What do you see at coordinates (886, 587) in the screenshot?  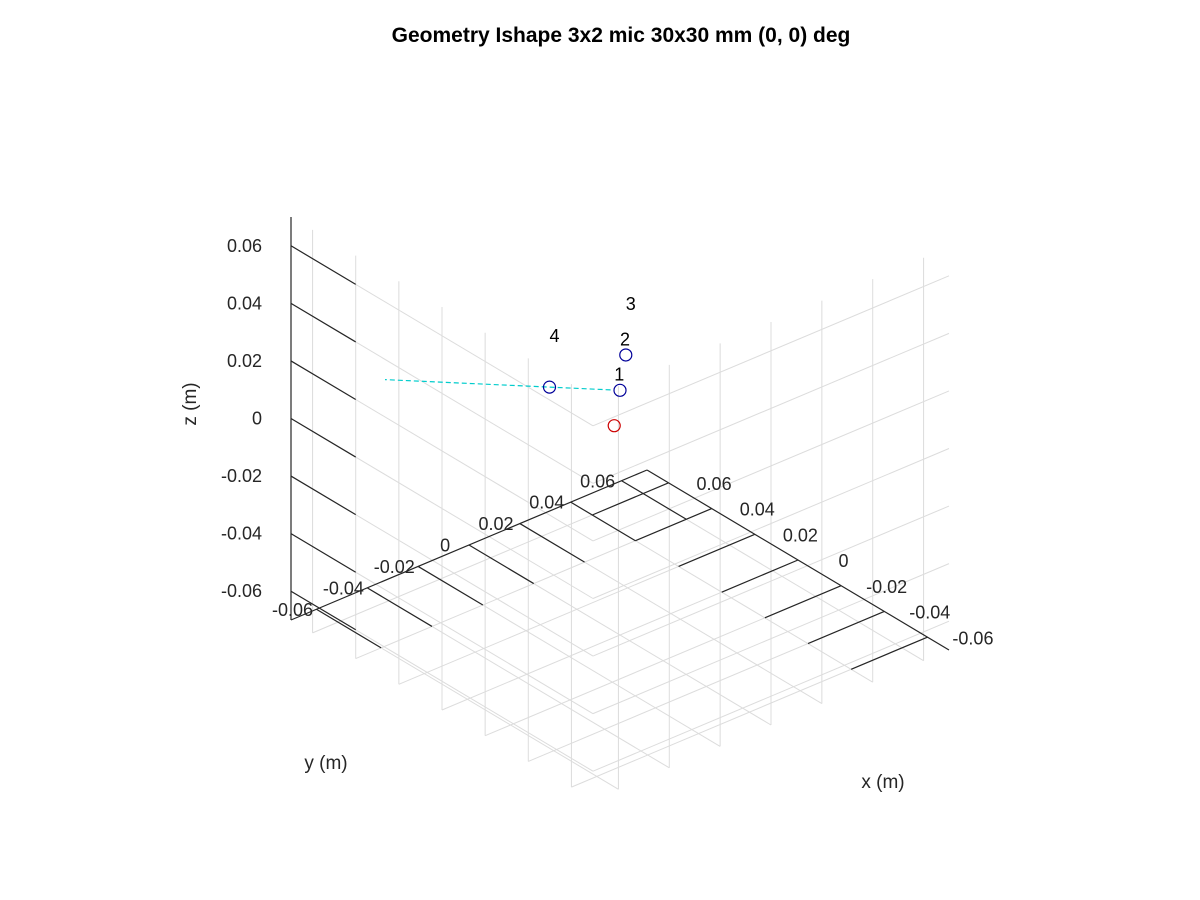 I see `y-tick-label: -0.02` at bounding box center [886, 587].